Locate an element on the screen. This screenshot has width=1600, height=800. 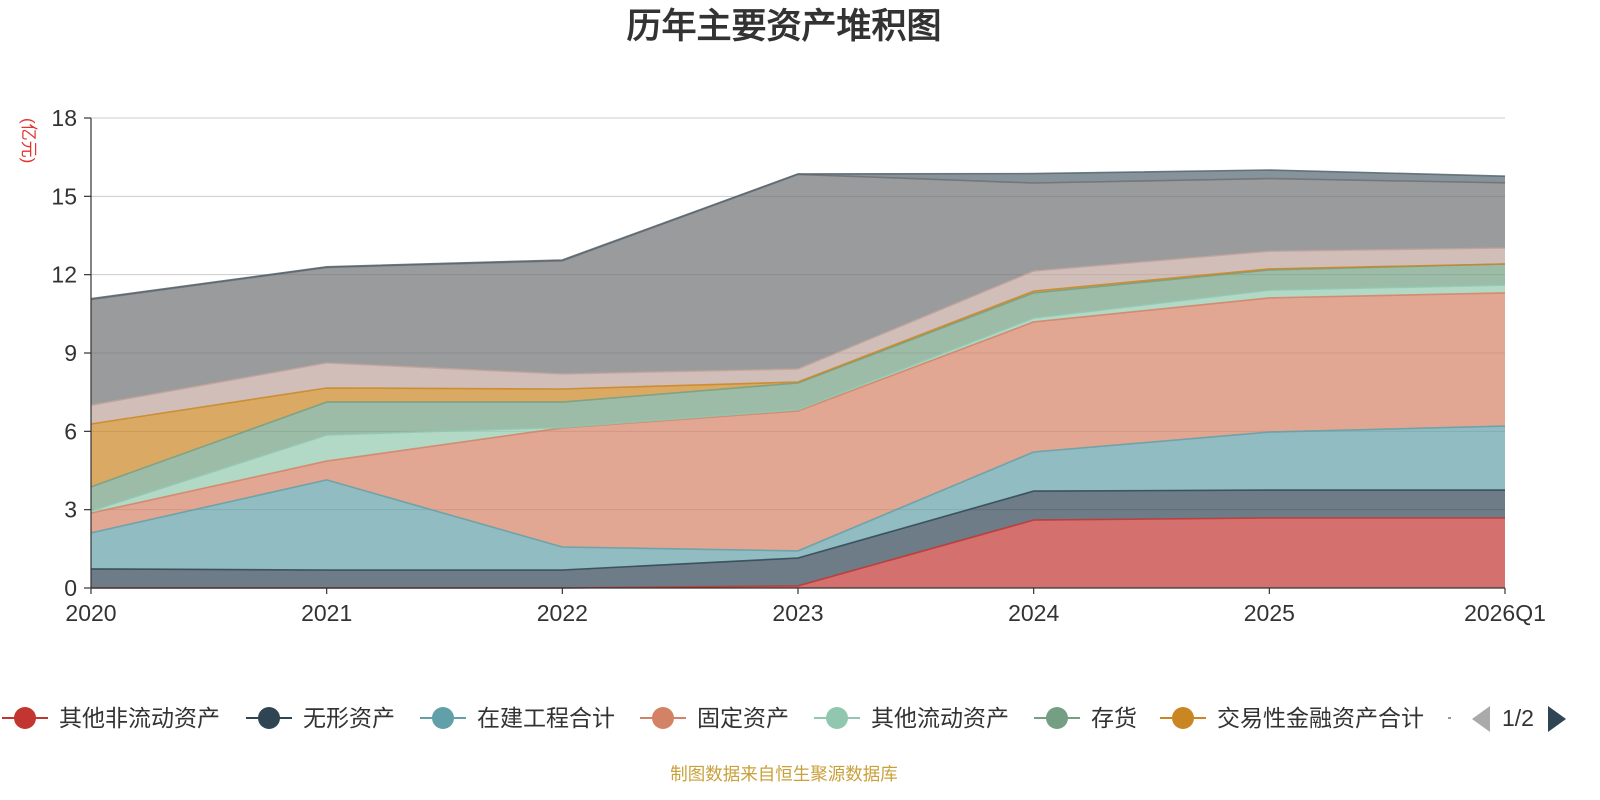
legend-label: 存货 is located at coordinates (1114, 718).